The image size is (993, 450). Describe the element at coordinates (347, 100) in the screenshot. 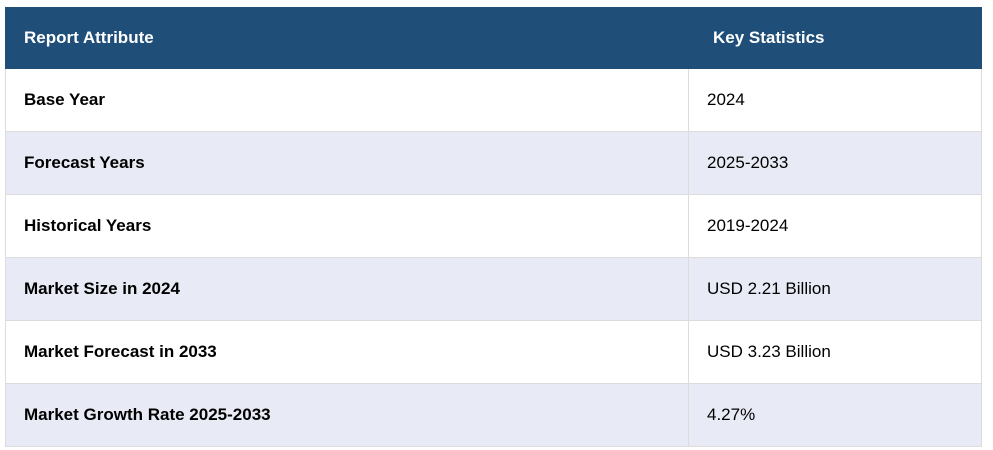

I see `row-attribute: Base Year` at that location.